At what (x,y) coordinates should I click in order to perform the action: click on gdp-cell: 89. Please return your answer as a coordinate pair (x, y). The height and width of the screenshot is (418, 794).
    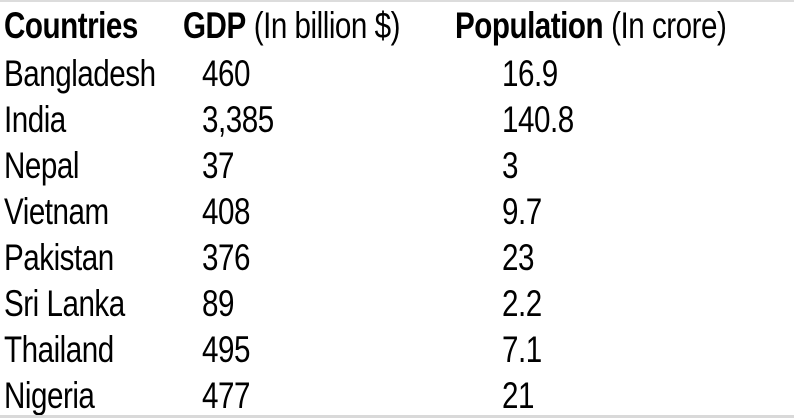
    Looking at the image, I should click on (218, 303).